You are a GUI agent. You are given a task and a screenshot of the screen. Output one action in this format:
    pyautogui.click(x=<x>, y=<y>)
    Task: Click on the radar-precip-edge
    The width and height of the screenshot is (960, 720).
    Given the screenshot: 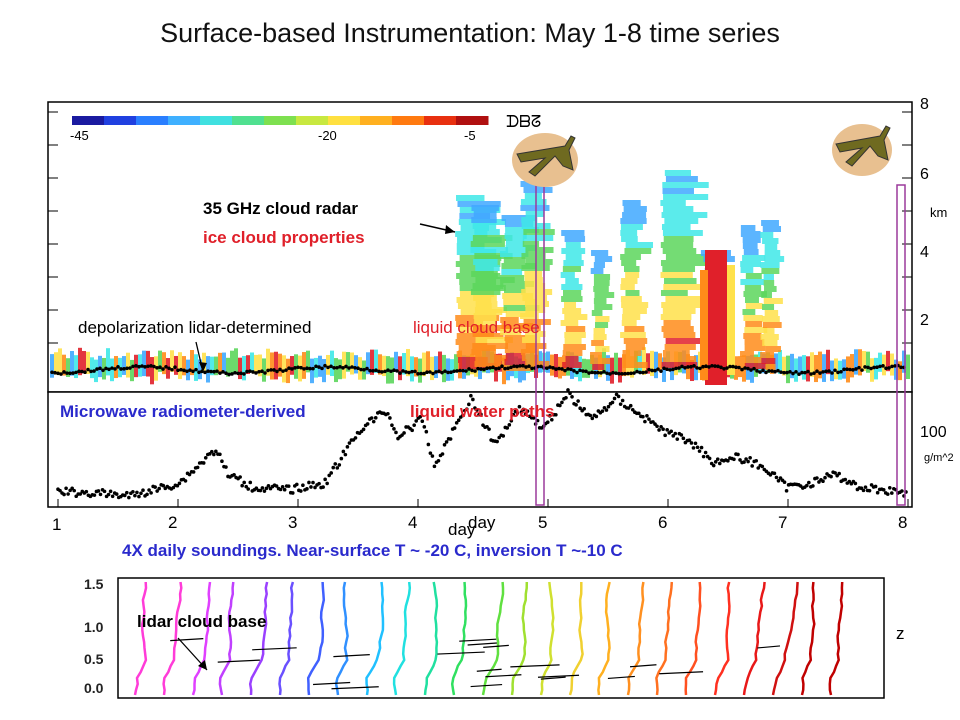 What is the action you would take?
    pyautogui.click(x=704, y=325)
    